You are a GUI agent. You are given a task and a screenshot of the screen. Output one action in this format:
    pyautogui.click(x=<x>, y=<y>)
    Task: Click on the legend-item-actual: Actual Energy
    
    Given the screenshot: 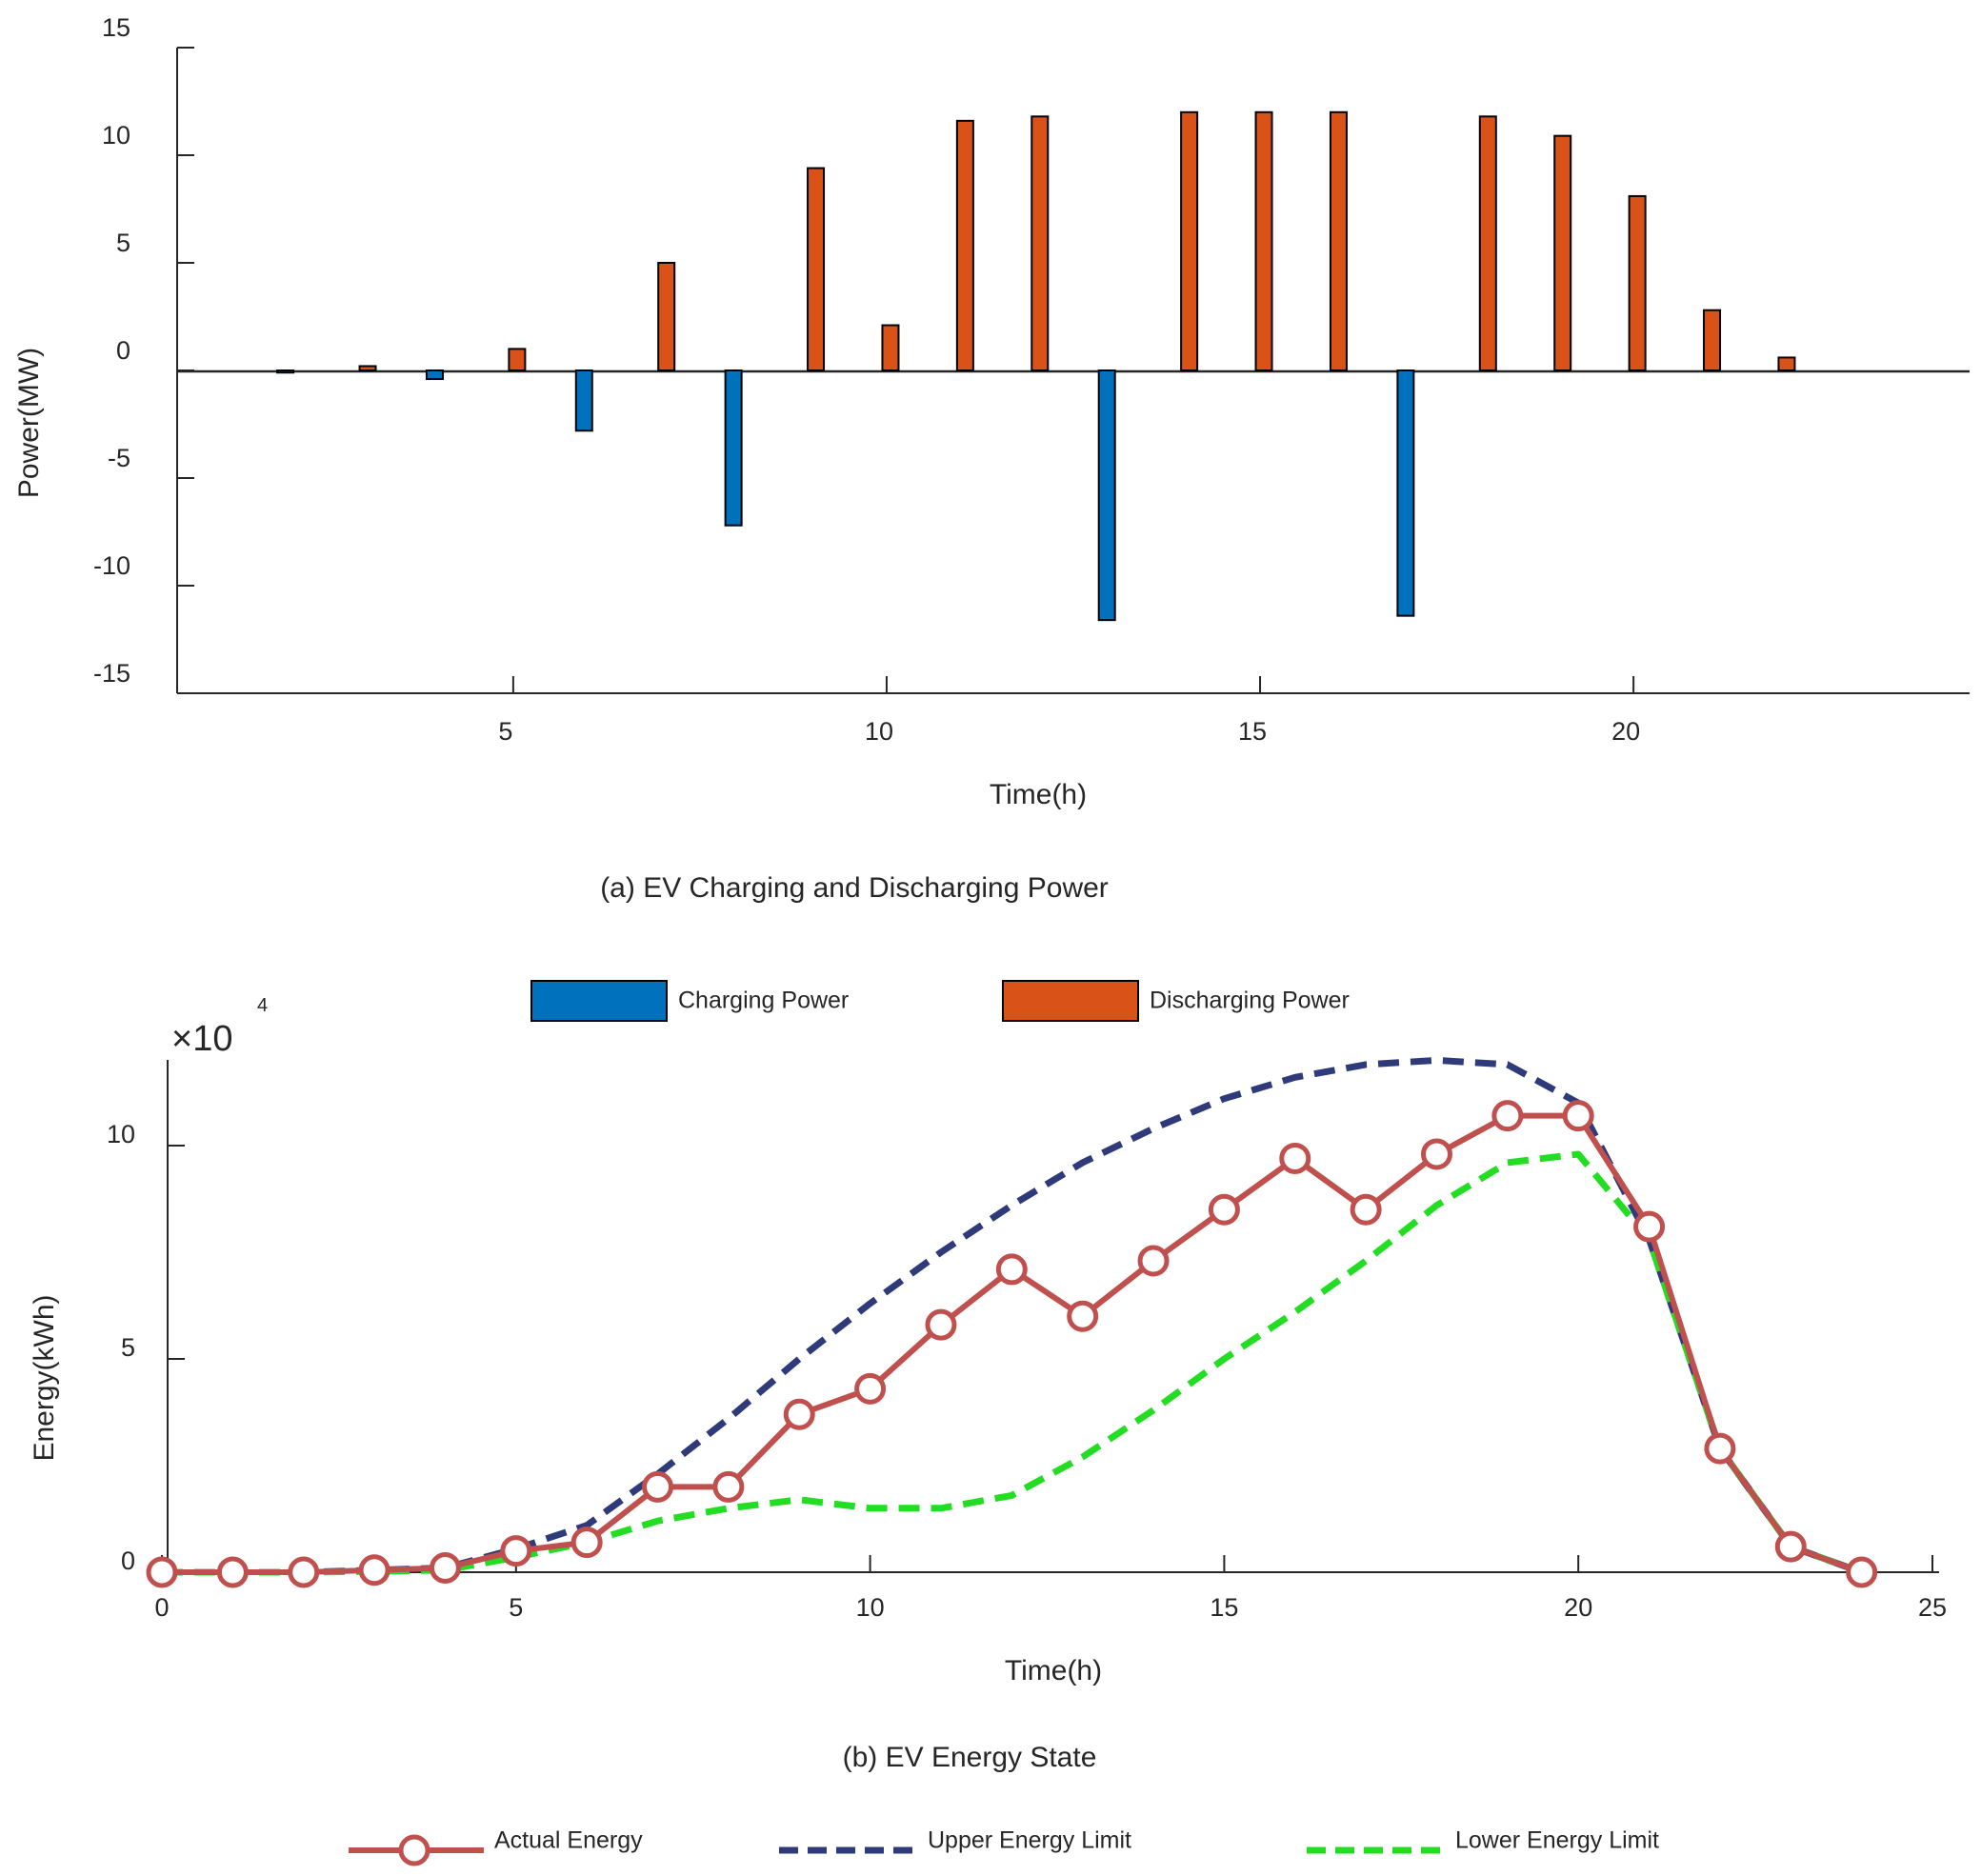 What is the action you would take?
    pyautogui.click(x=496, y=1846)
    